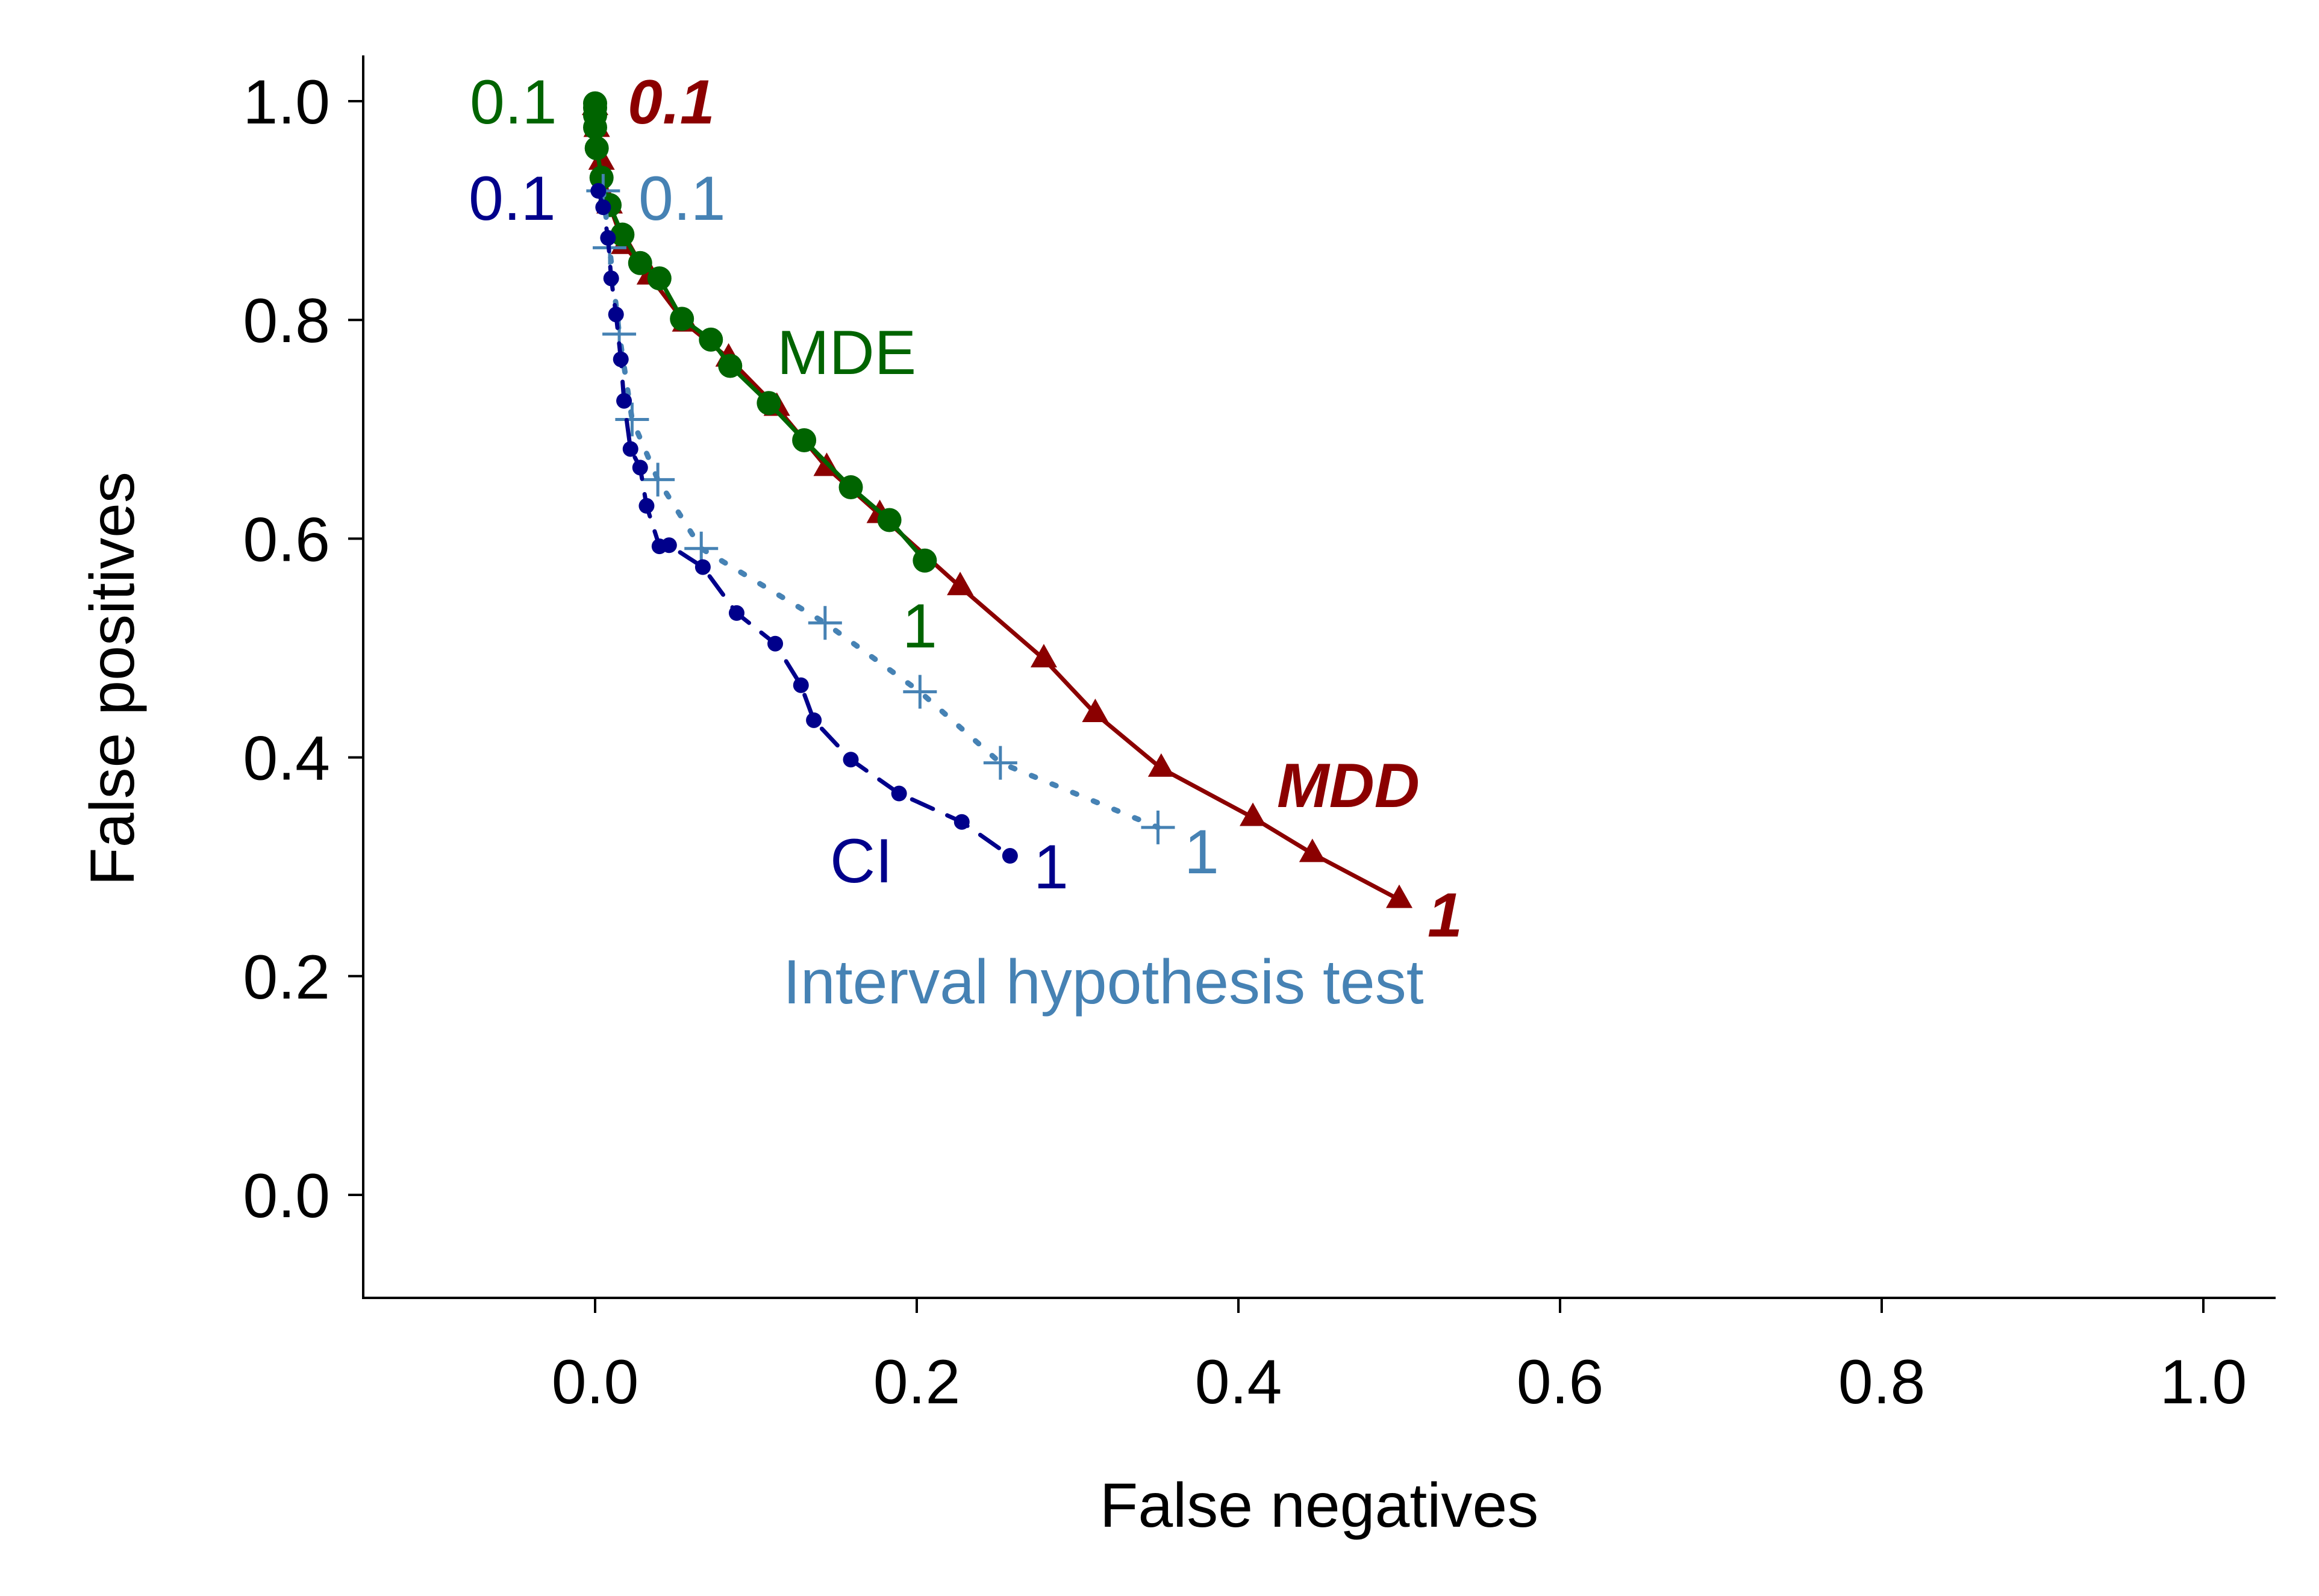 The height and width of the screenshot is (1596, 2319). What do you see at coordinates (1238, 1382) in the screenshot?
I see `x-tick-label: 0.4` at bounding box center [1238, 1382].